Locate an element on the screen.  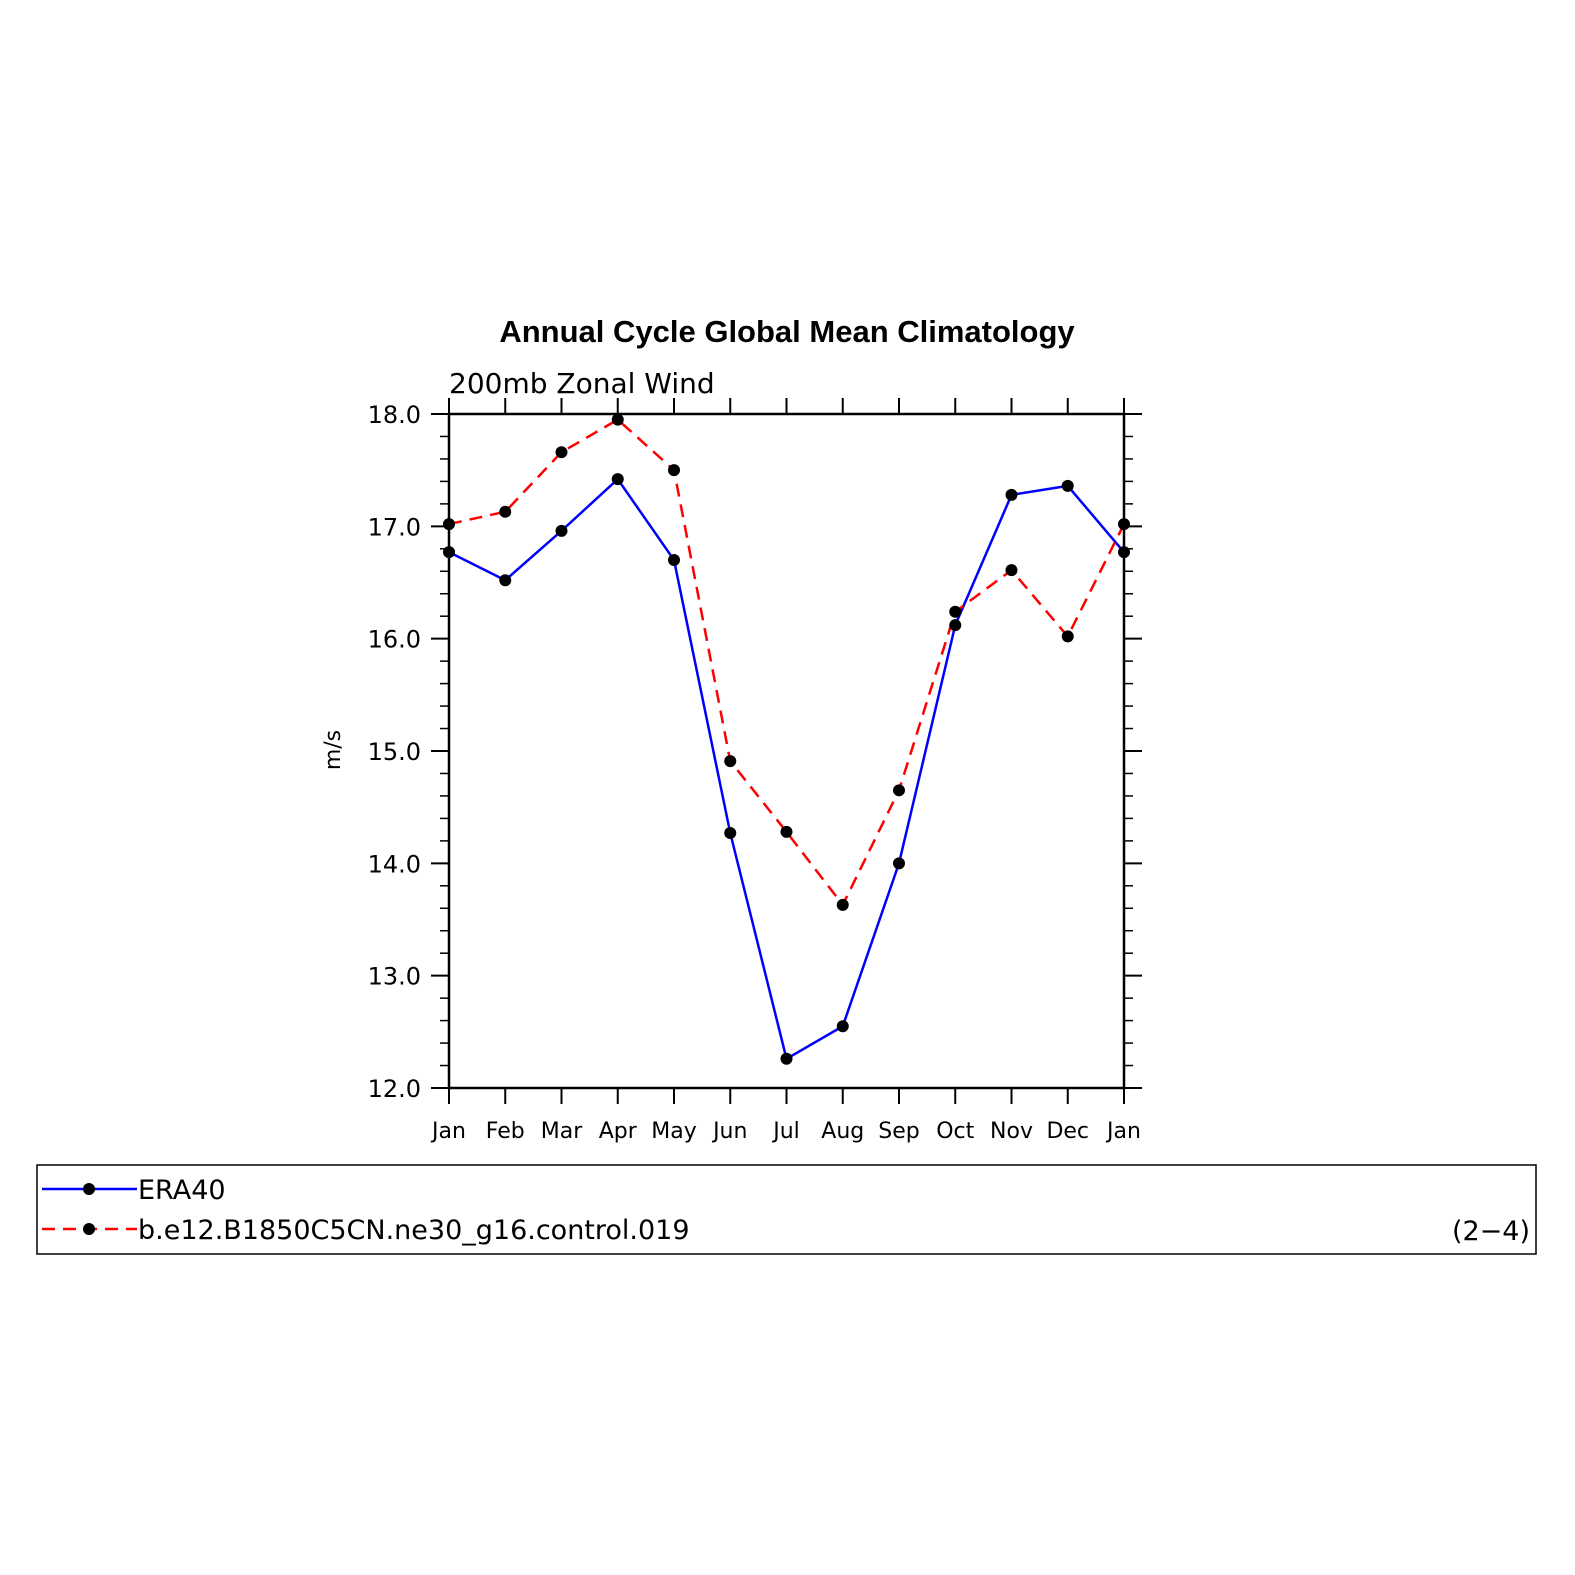
x-tick-label: Nov is located at coordinates (1011, 1131).